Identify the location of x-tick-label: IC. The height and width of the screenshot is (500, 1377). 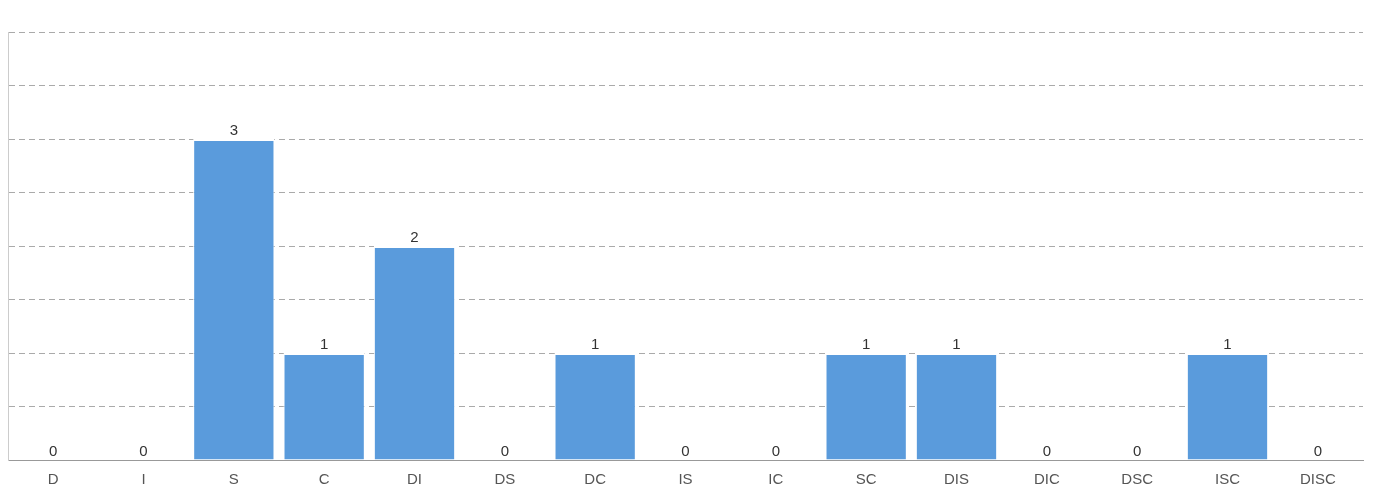
(776, 479).